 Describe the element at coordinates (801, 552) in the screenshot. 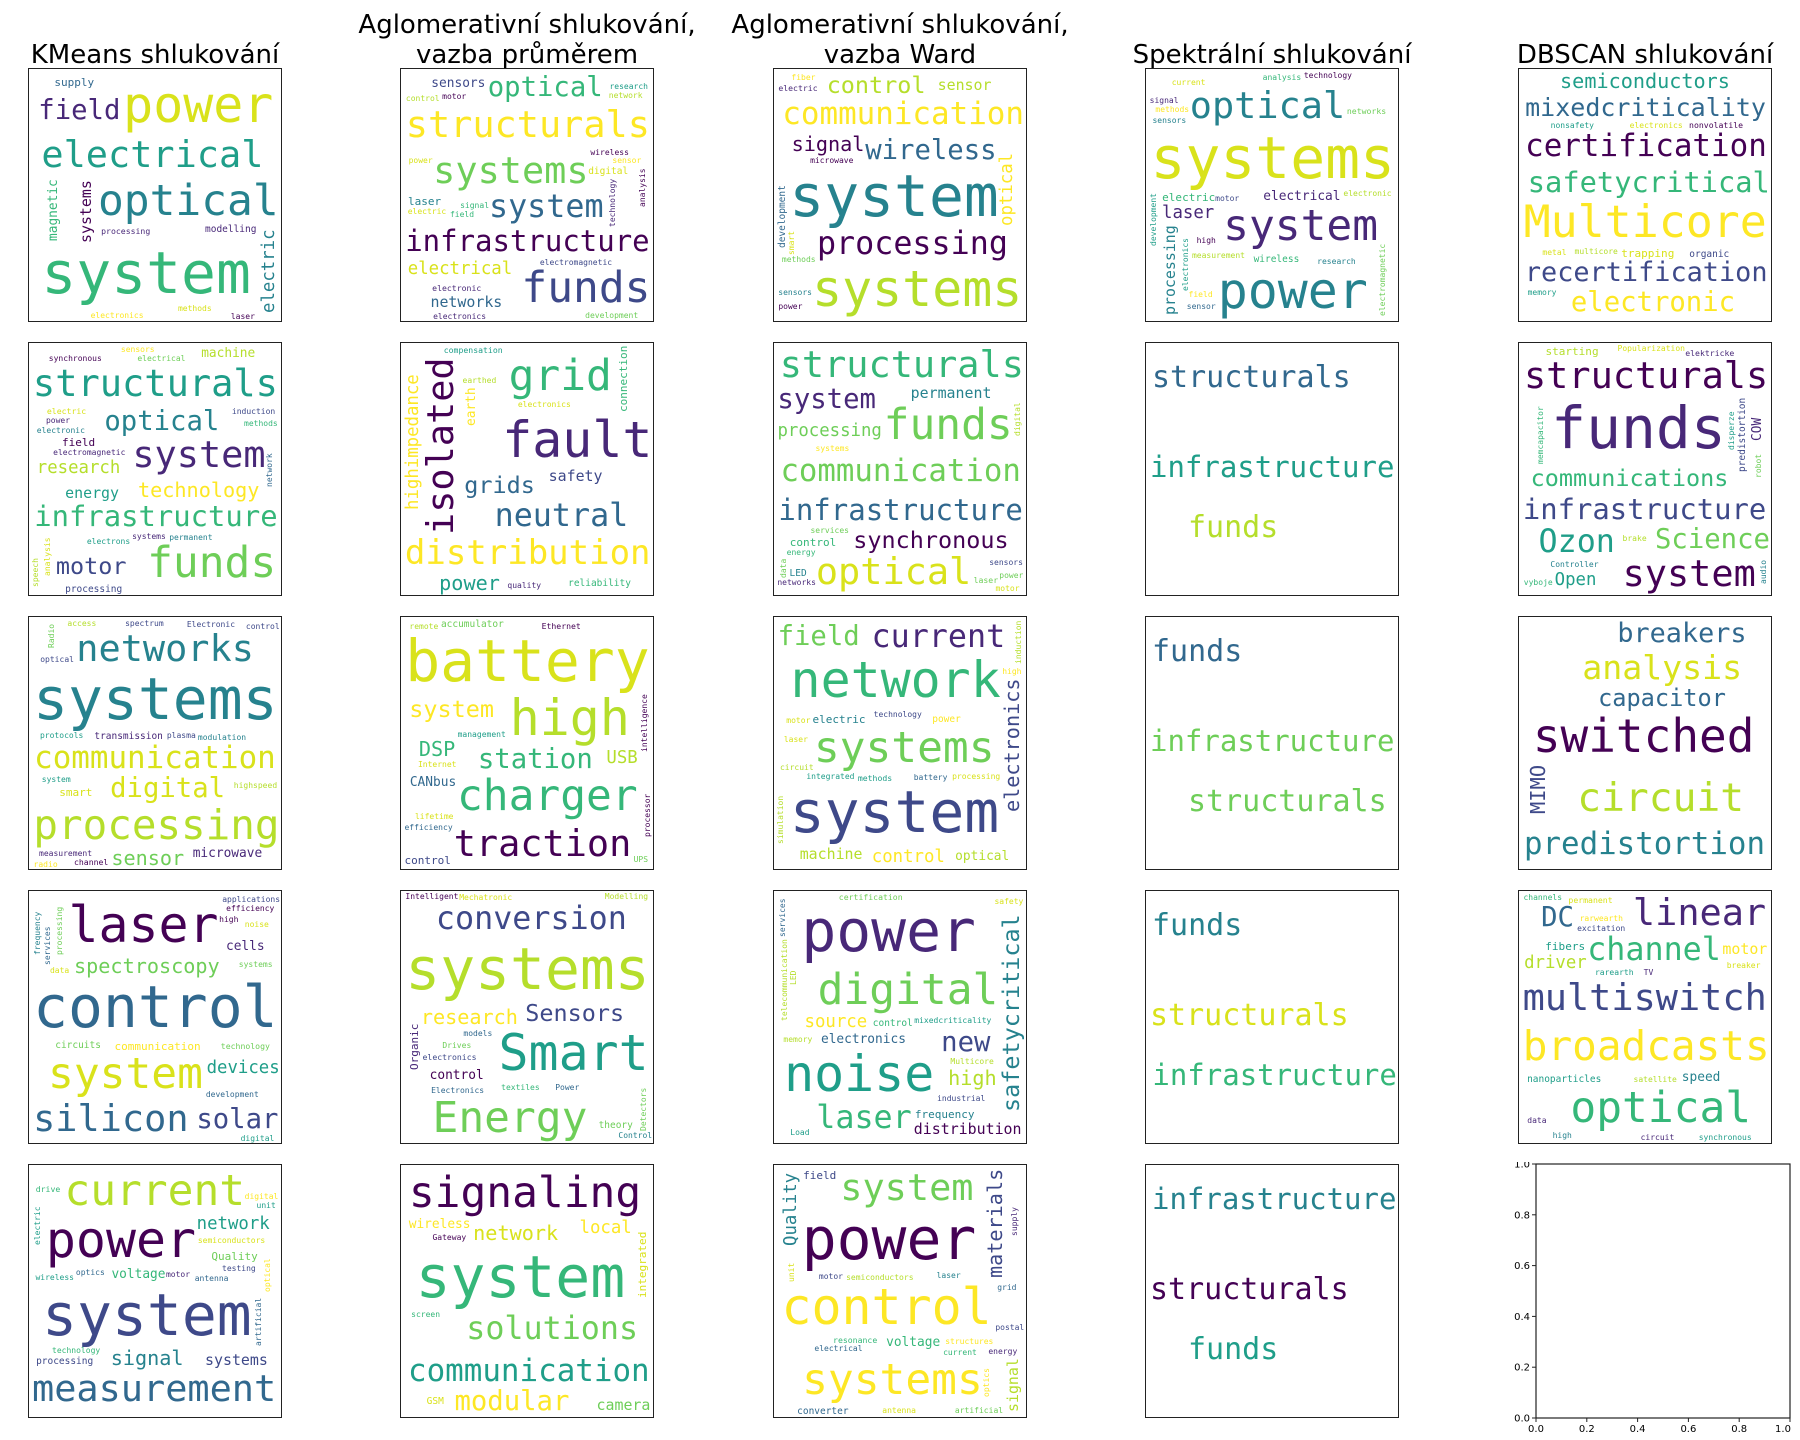

I see `wordcloud-word: energy` at that location.